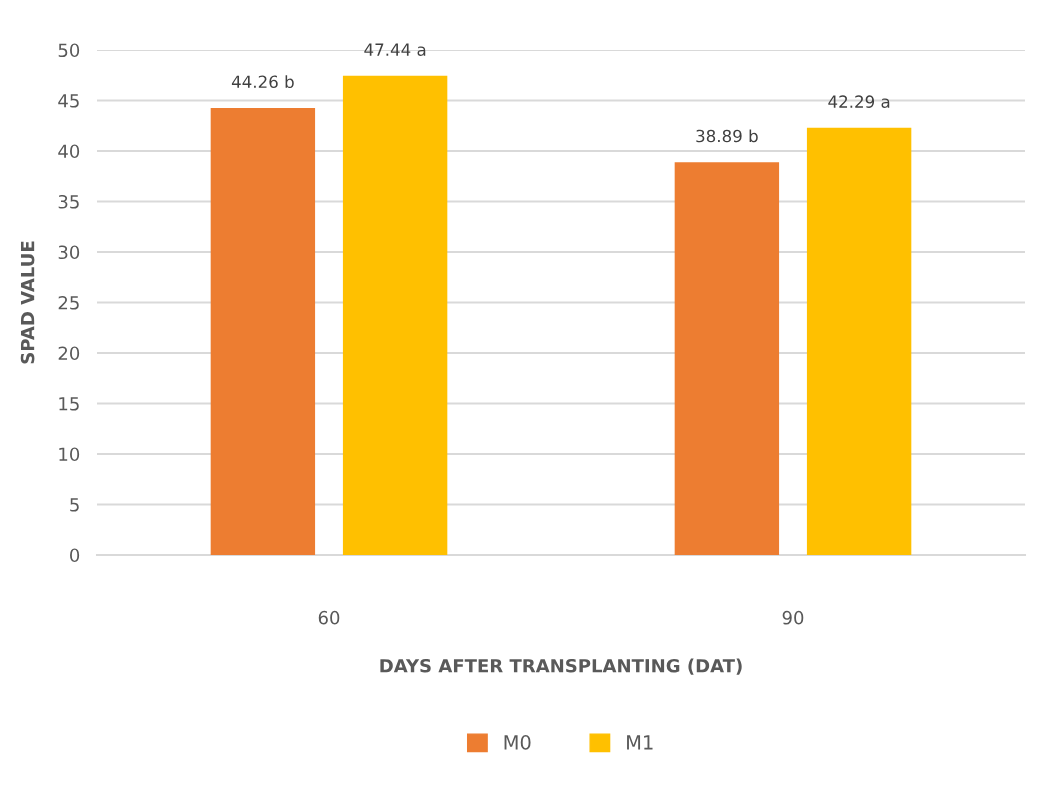  I want to click on y-tick-label: 10, so click(69, 454).